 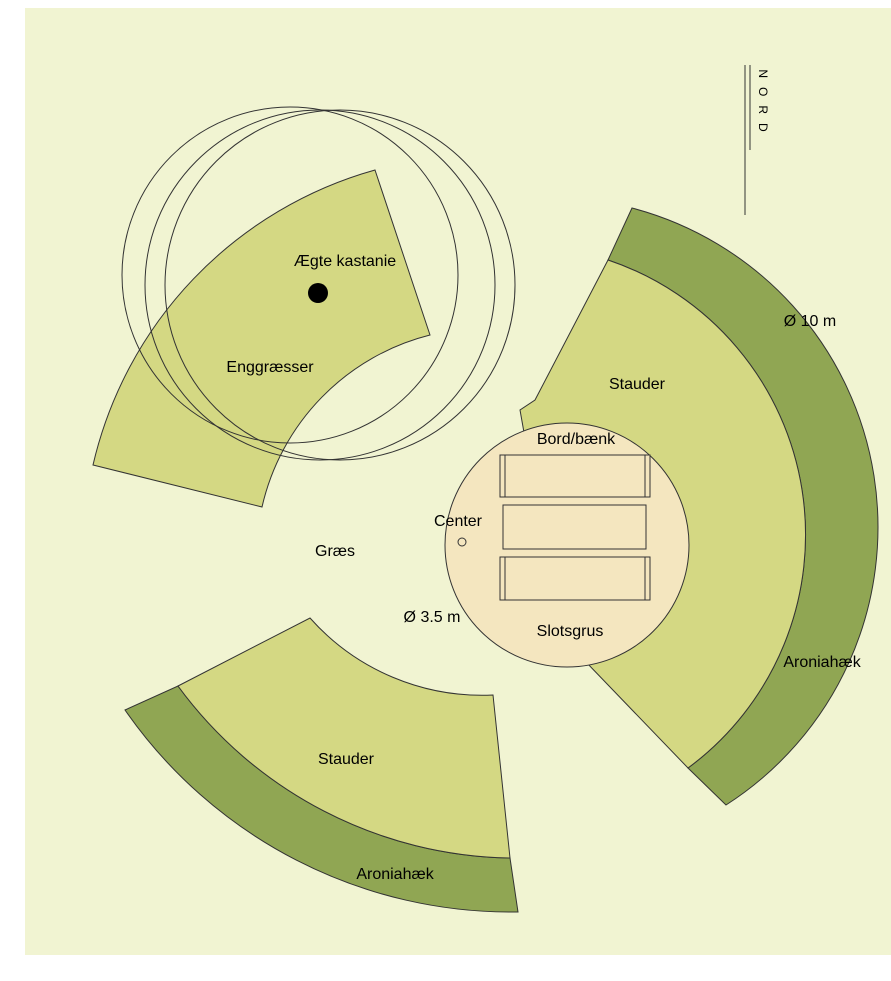 What do you see at coordinates (458, 521) in the screenshot?
I see `label: Center` at bounding box center [458, 521].